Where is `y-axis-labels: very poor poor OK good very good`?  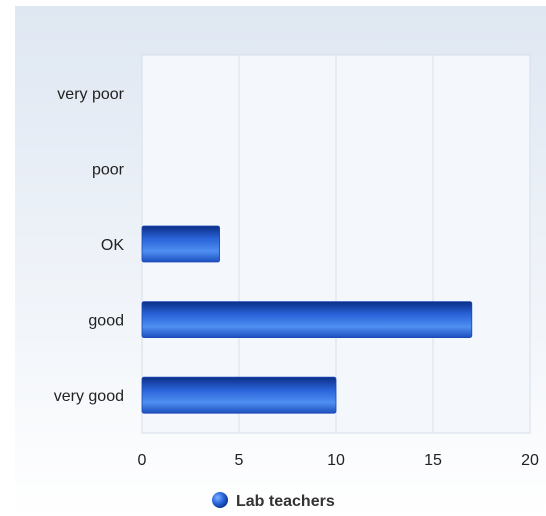
y-axis-labels: very poor poor OK good very good is located at coordinates (89, 245).